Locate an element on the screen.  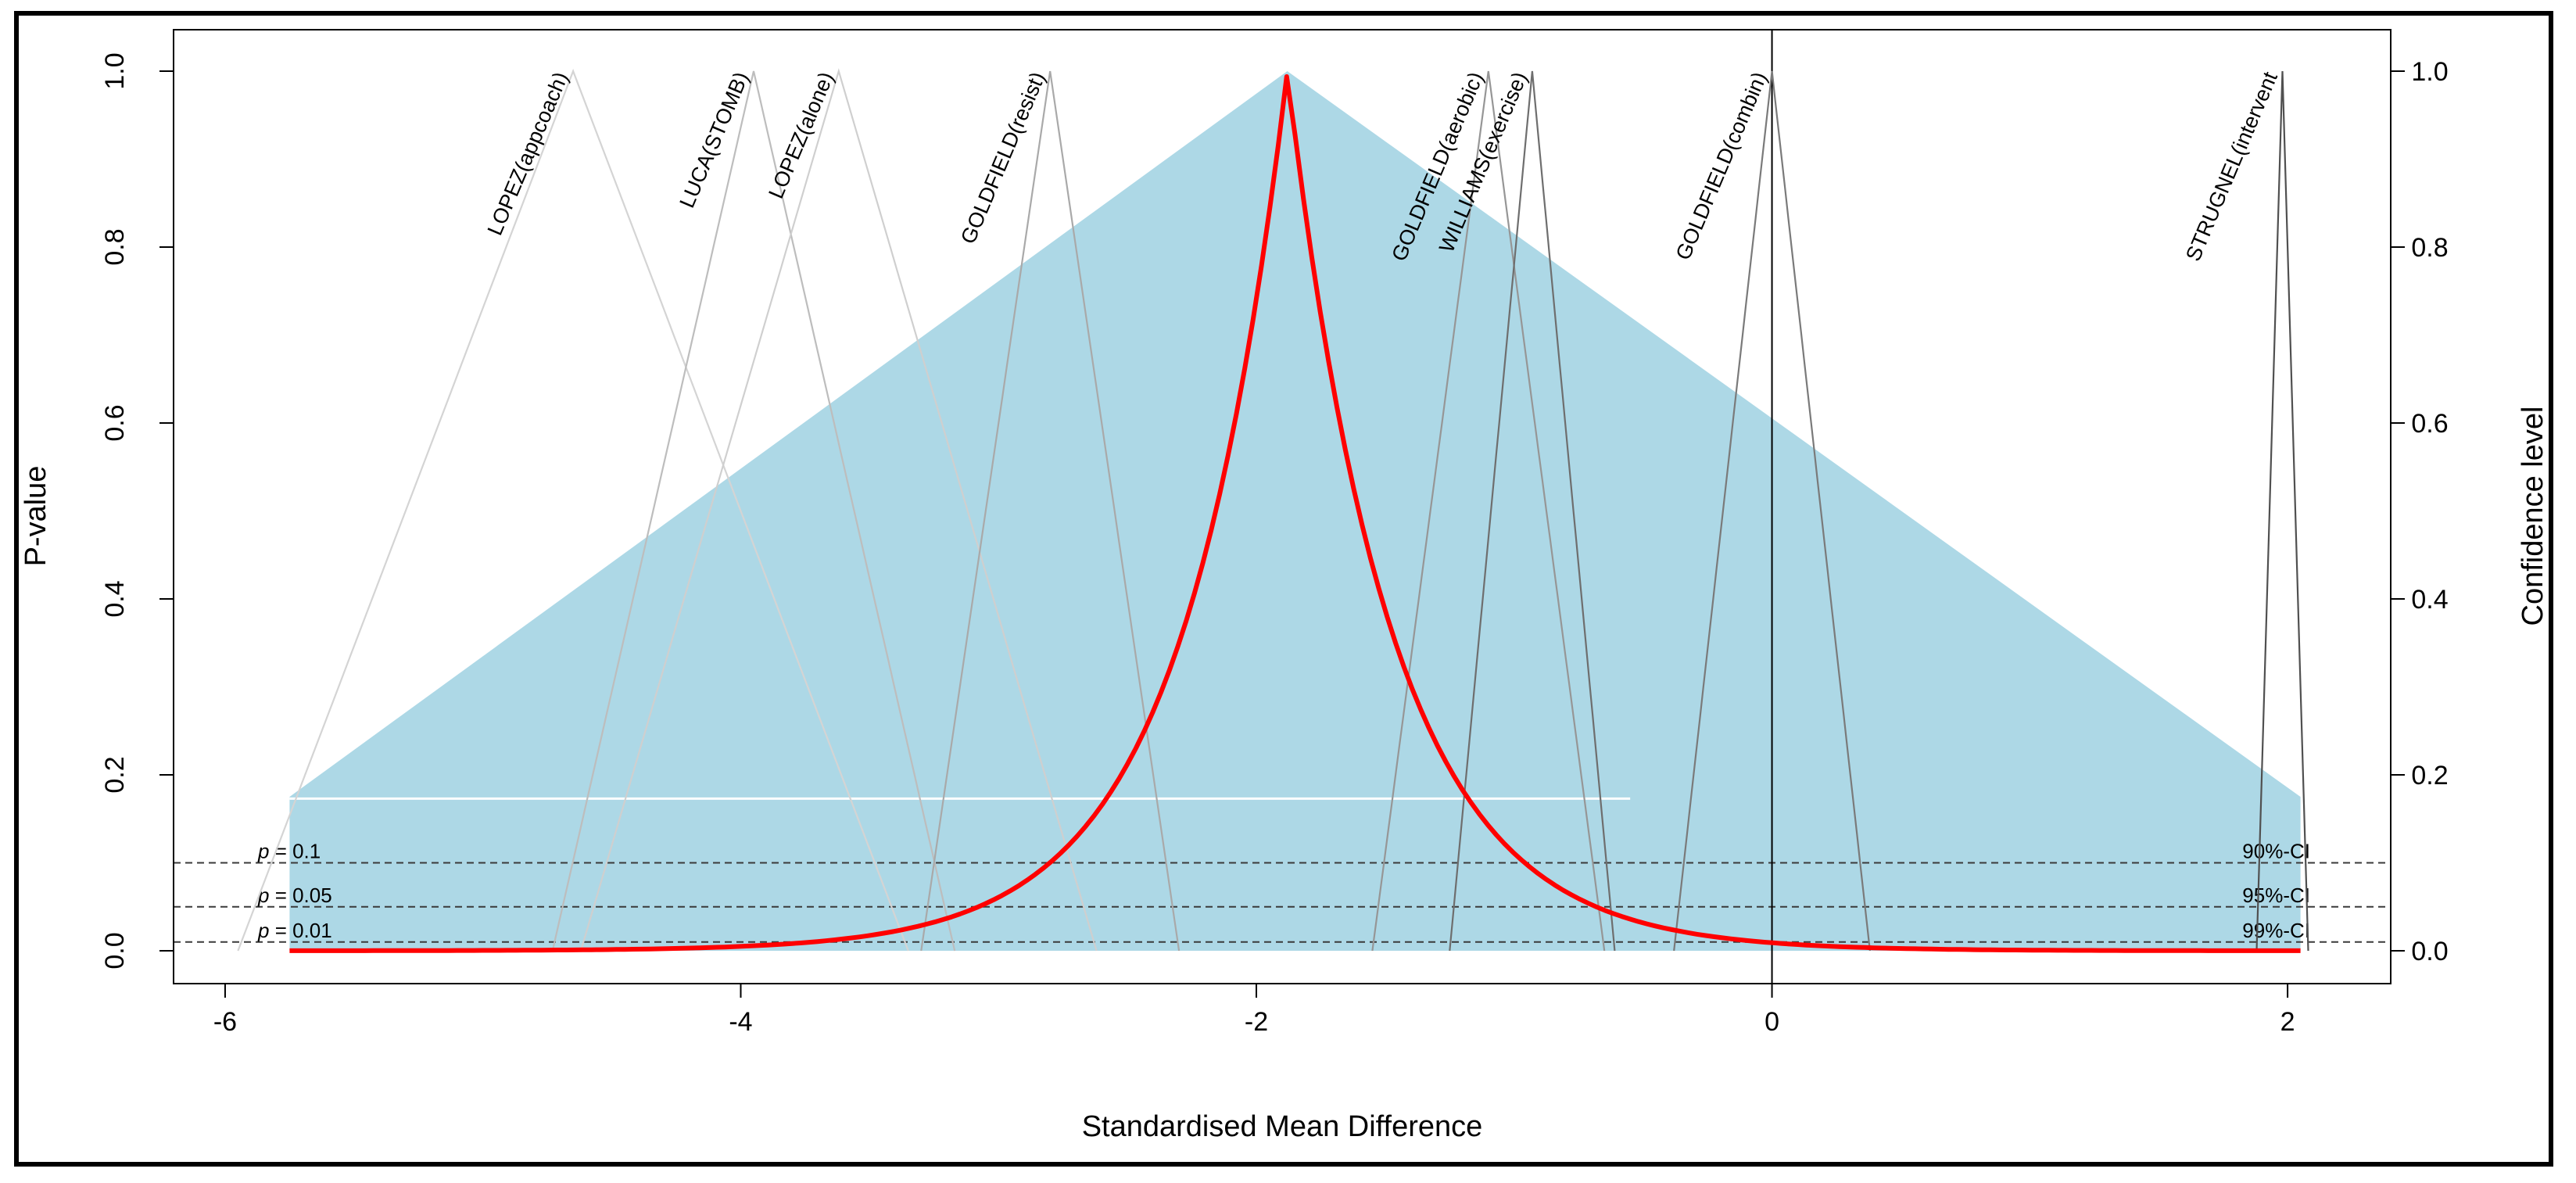
y-tick-label: 0.0 is located at coordinates (115, 951).